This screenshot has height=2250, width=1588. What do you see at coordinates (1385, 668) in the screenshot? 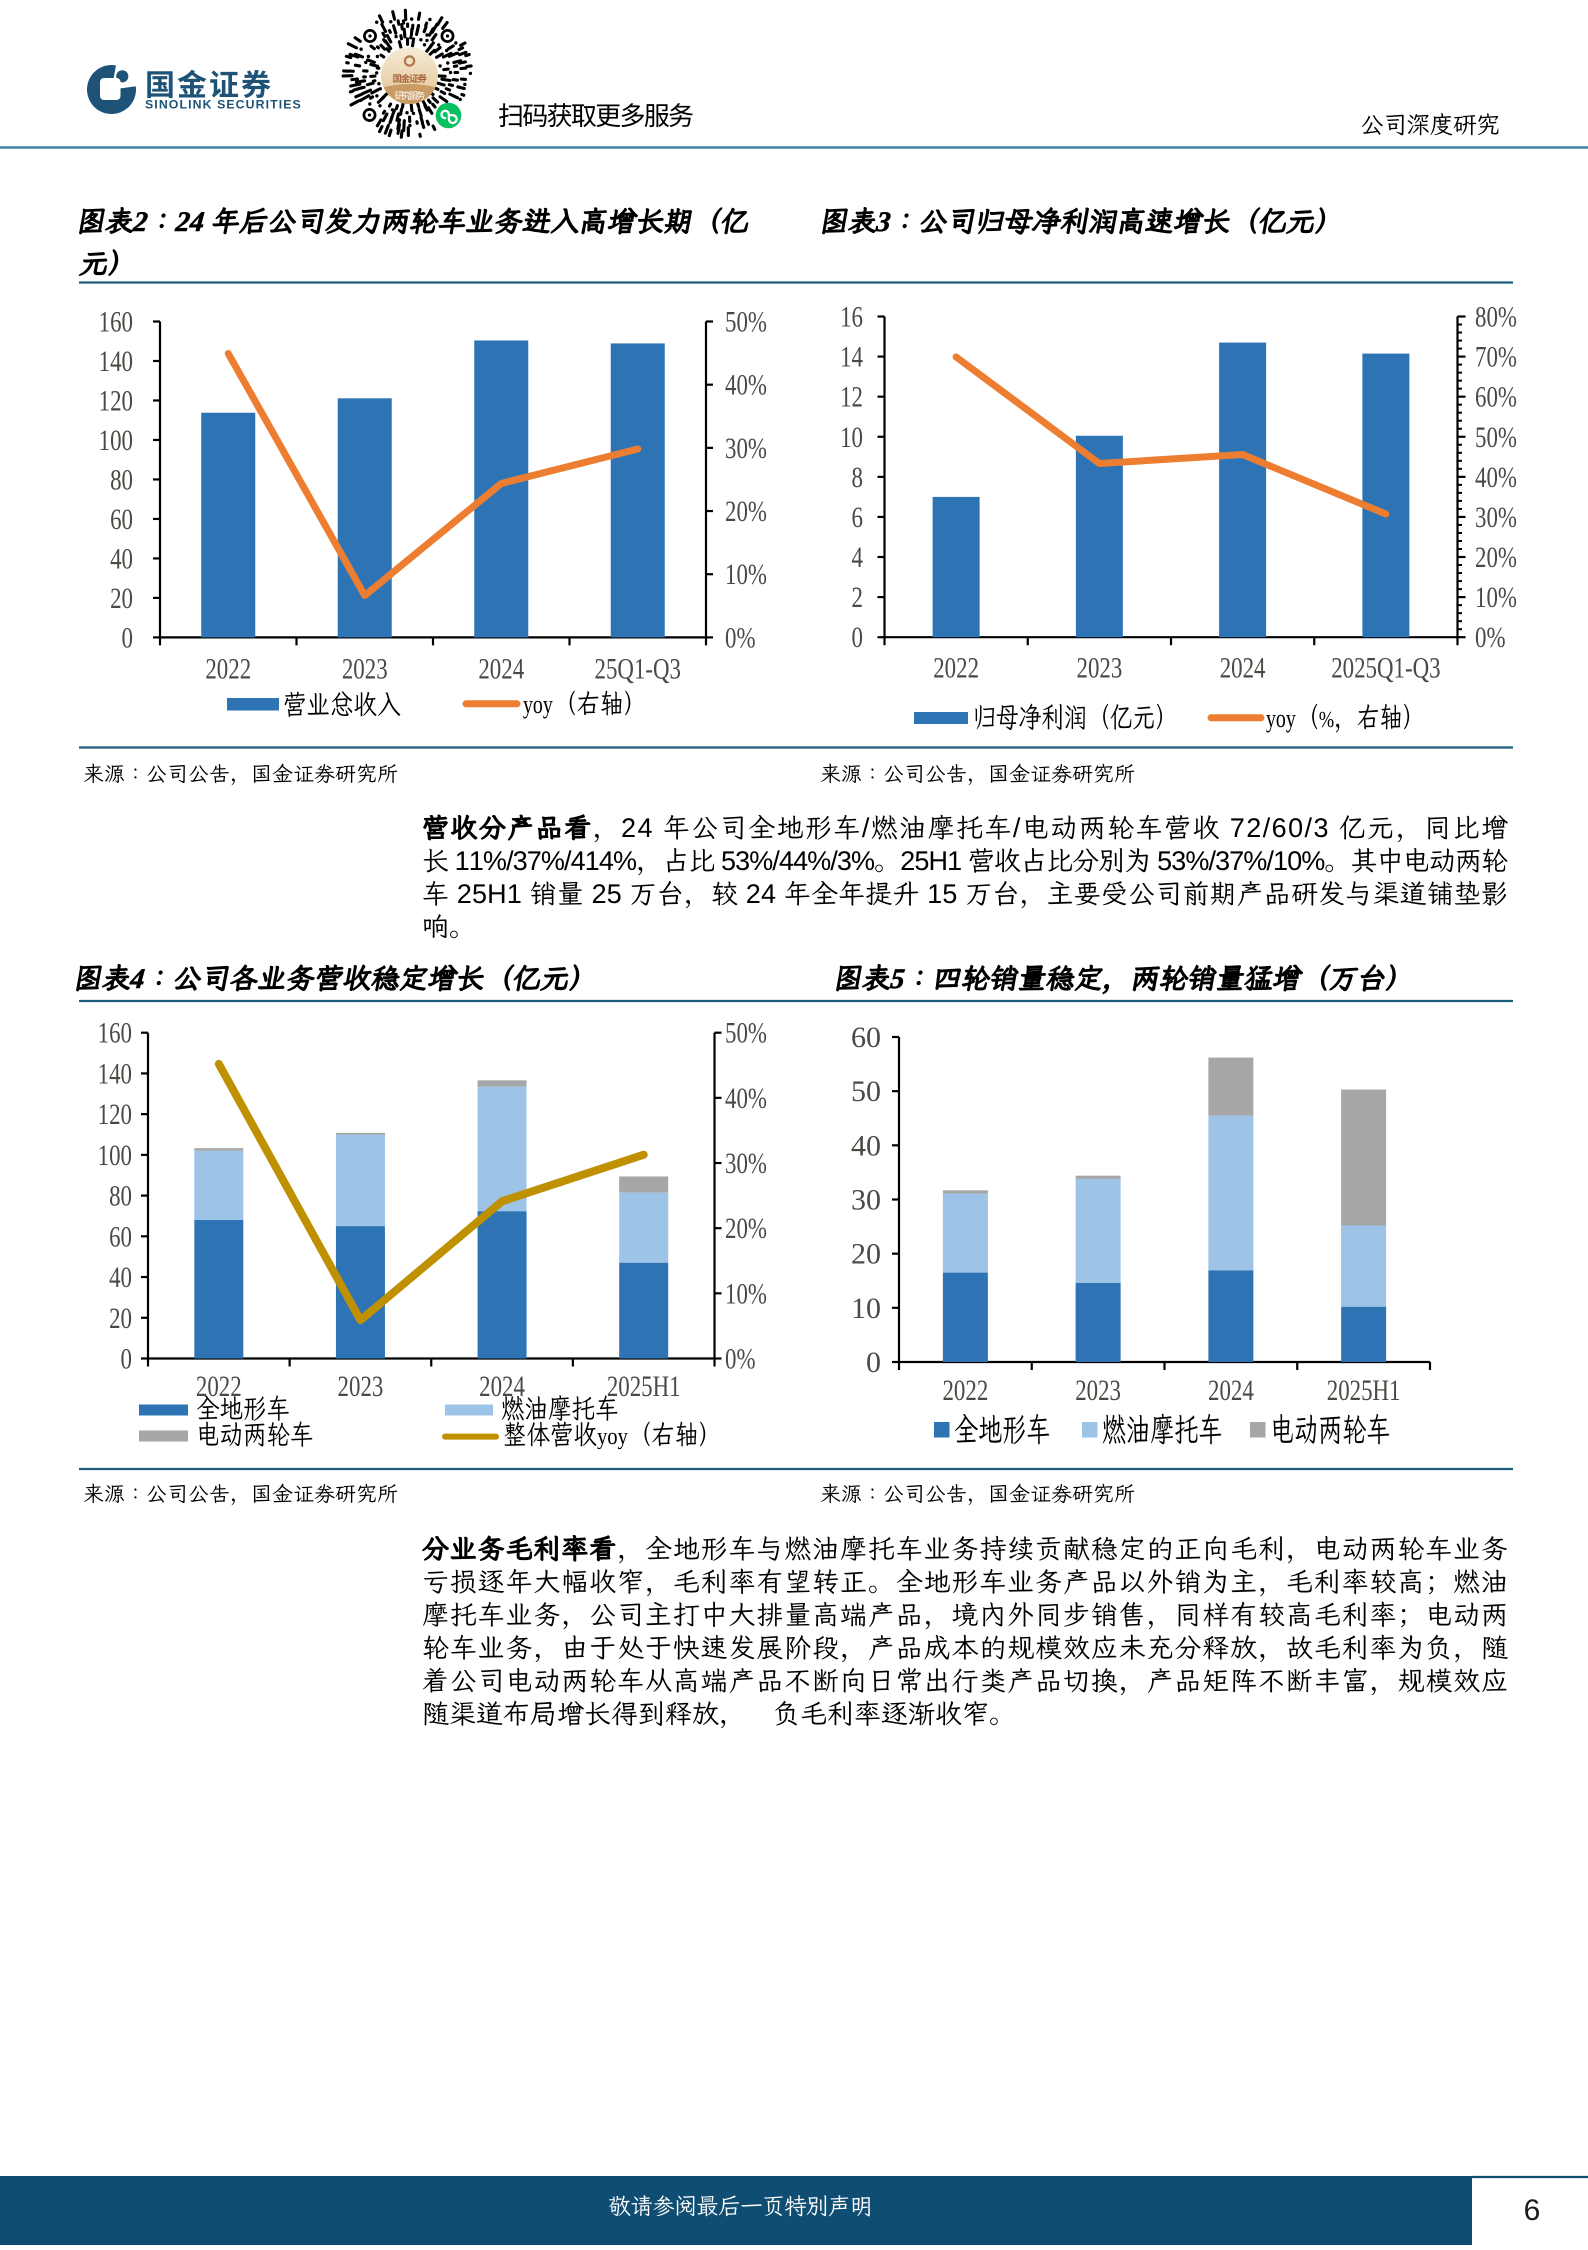
I see `svg-text: 2025Q1-Q3` at bounding box center [1385, 668].